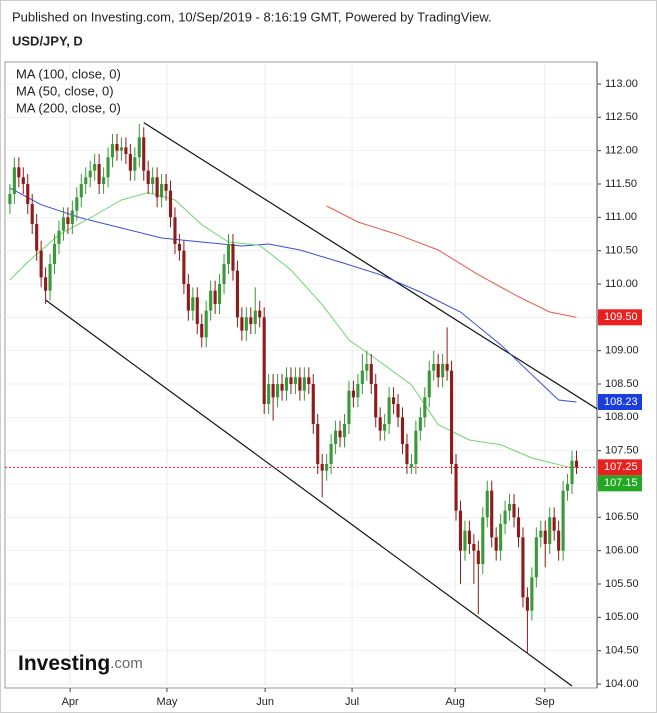  I want to click on price-label: 108.23, so click(621, 402).